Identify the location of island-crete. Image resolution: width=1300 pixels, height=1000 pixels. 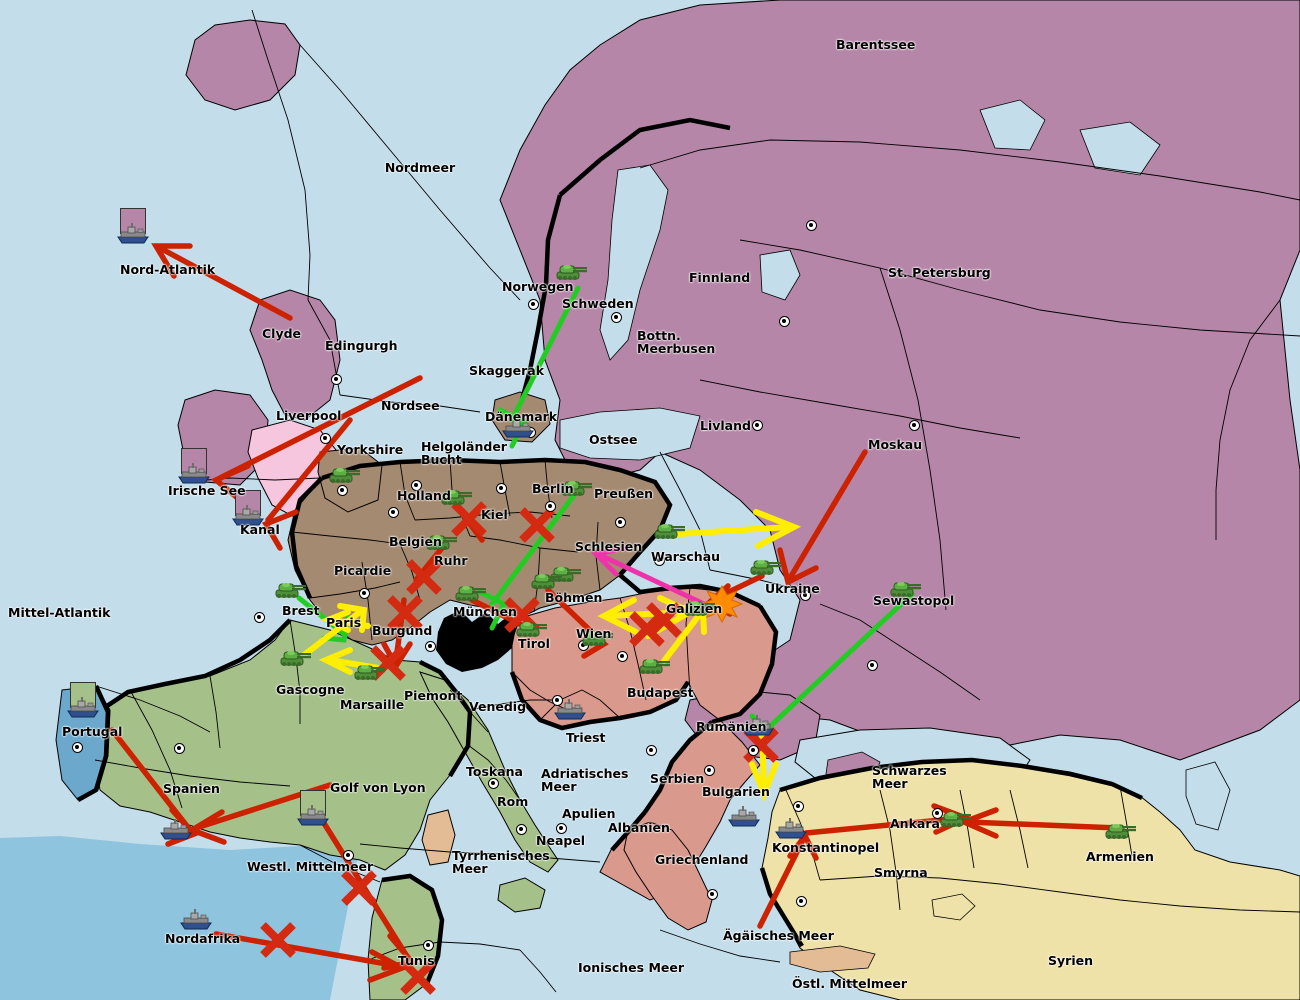
(832, 959).